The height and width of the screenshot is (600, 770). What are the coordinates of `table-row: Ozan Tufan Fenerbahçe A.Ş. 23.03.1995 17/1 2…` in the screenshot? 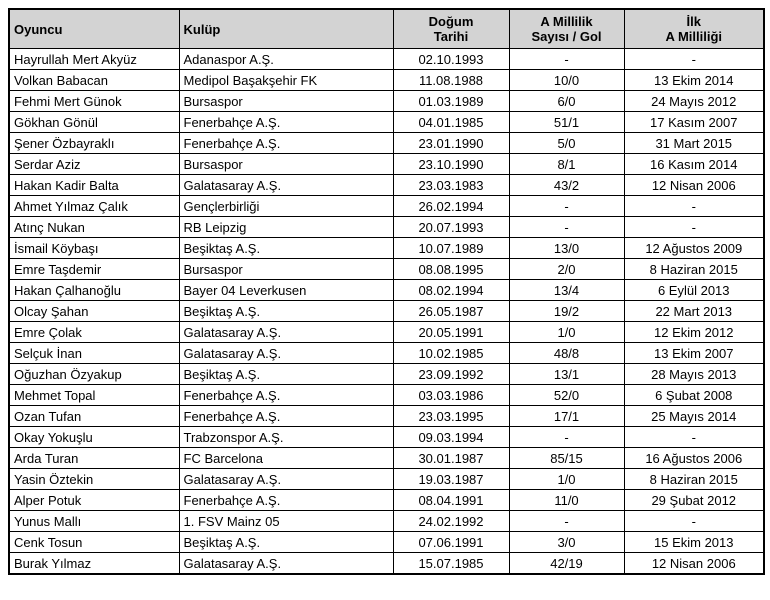 It's located at (386, 416).